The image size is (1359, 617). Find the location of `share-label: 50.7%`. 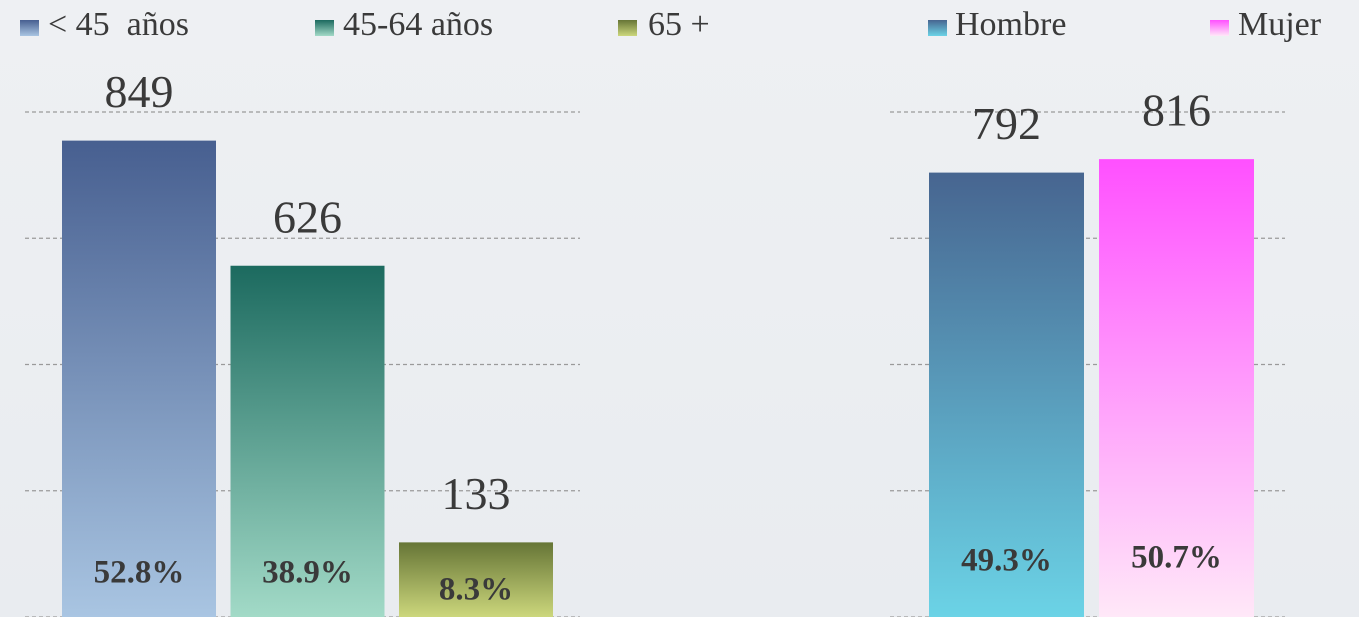

share-label: 50.7% is located at coordinates (1176, 558).